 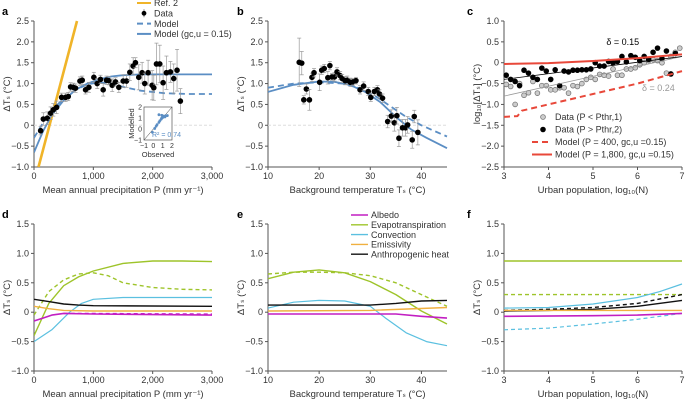 What do you see at coordinates (592, 380) in the screenshot?
I see `x-tick-label: 5` at bounding box center [592, 380].